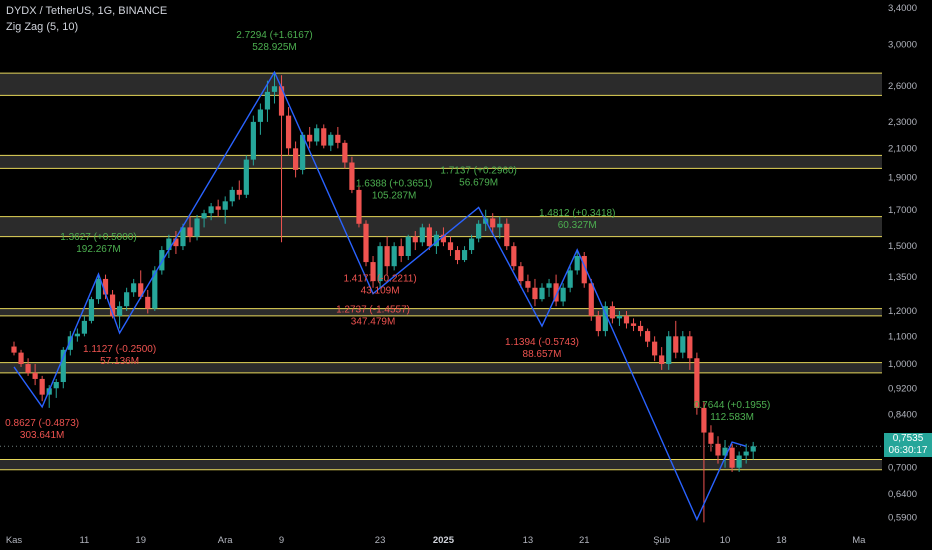  Describe the element at coordinates (902, 122) in the screenshot. I see `y-tick-label: 2,3000` at that location.